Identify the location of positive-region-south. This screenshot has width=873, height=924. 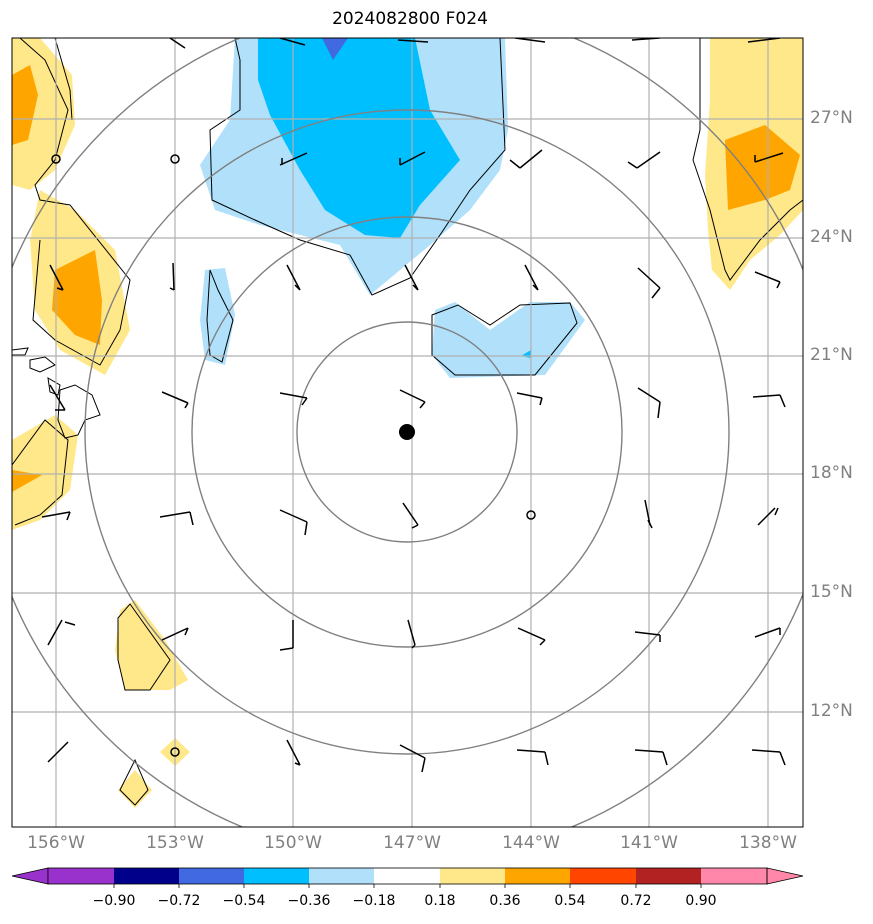
(151, 645).